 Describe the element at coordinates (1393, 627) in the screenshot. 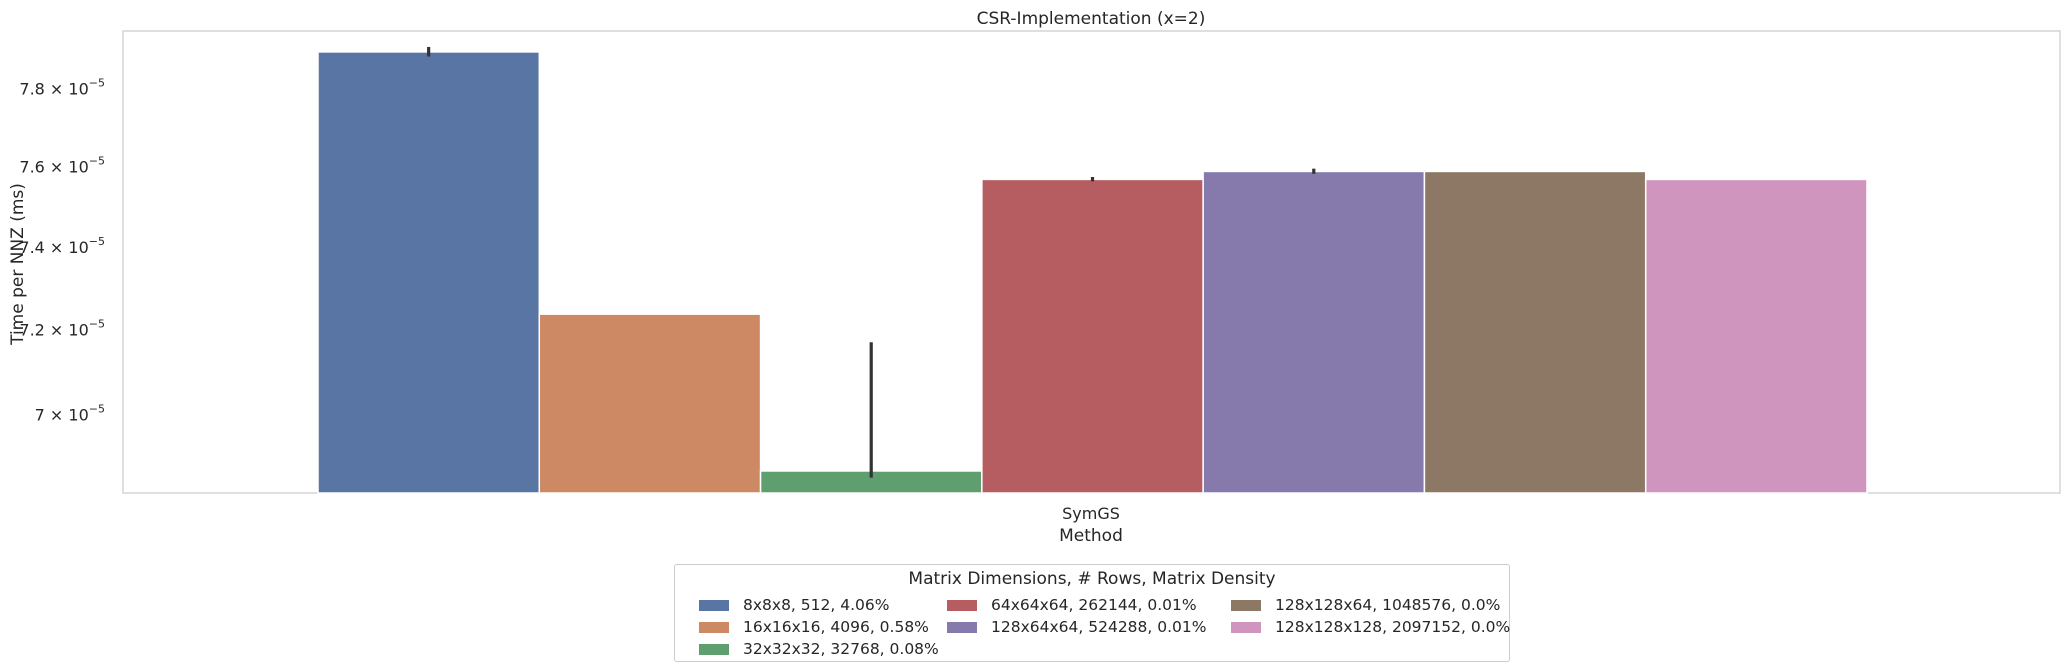

I see `legend-label: 128x128x128, 2097152, 0.0%` at that location.